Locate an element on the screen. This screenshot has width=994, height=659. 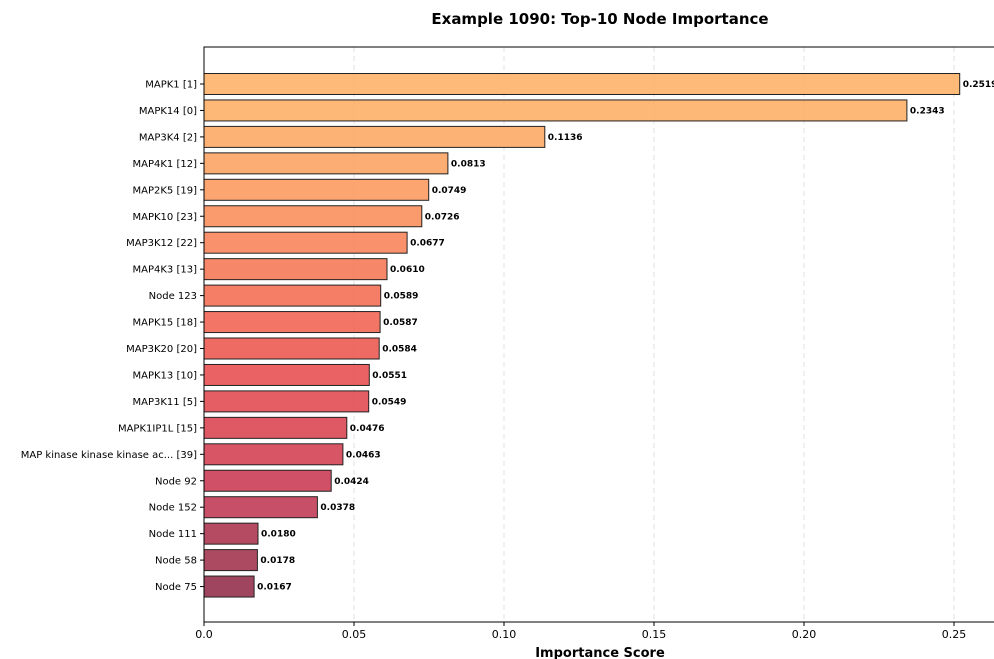
bar-value-label: 0.0813 is located at coordinates (468, 164).